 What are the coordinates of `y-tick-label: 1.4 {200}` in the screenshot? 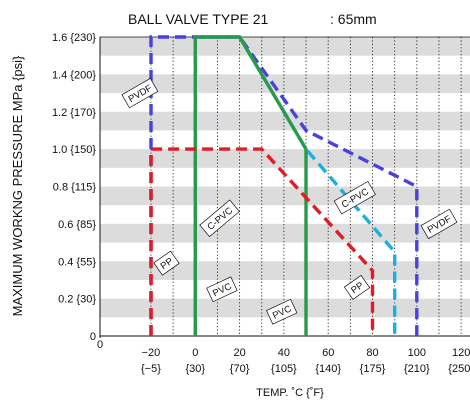 It's located at (74, 75).